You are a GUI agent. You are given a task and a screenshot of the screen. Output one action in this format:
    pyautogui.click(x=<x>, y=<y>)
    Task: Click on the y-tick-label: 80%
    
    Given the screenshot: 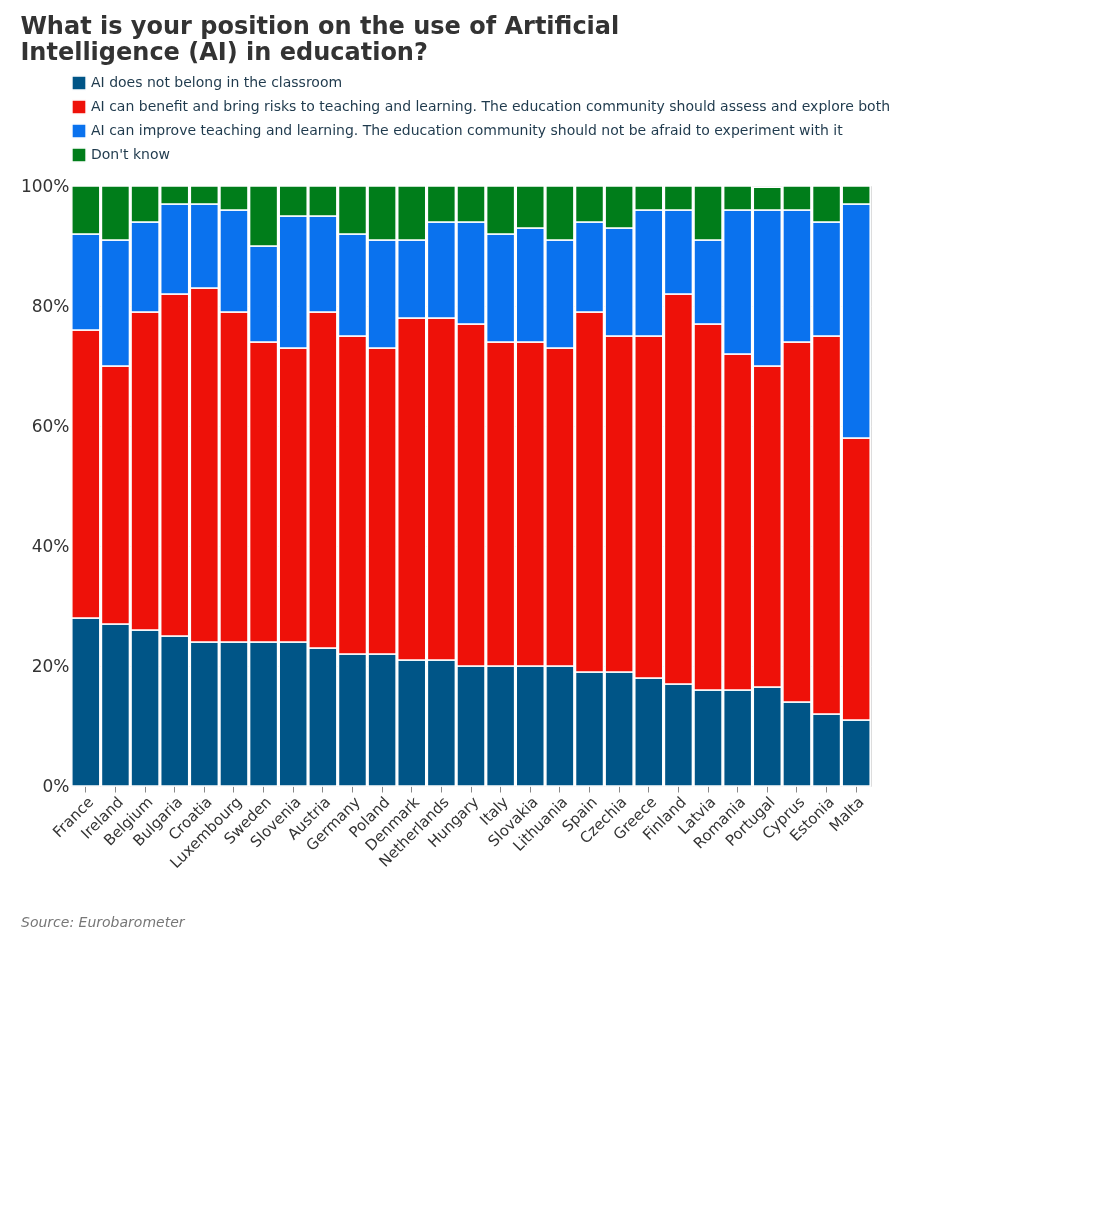 What is the action you would take?
    pyautogui.click(x=50, y=305)
    